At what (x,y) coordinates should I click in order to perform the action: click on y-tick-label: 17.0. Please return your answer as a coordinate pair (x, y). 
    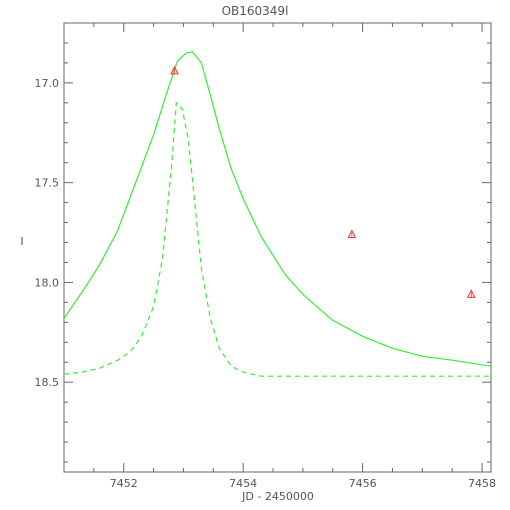
    Looking at the image, I should click on (47, 83).